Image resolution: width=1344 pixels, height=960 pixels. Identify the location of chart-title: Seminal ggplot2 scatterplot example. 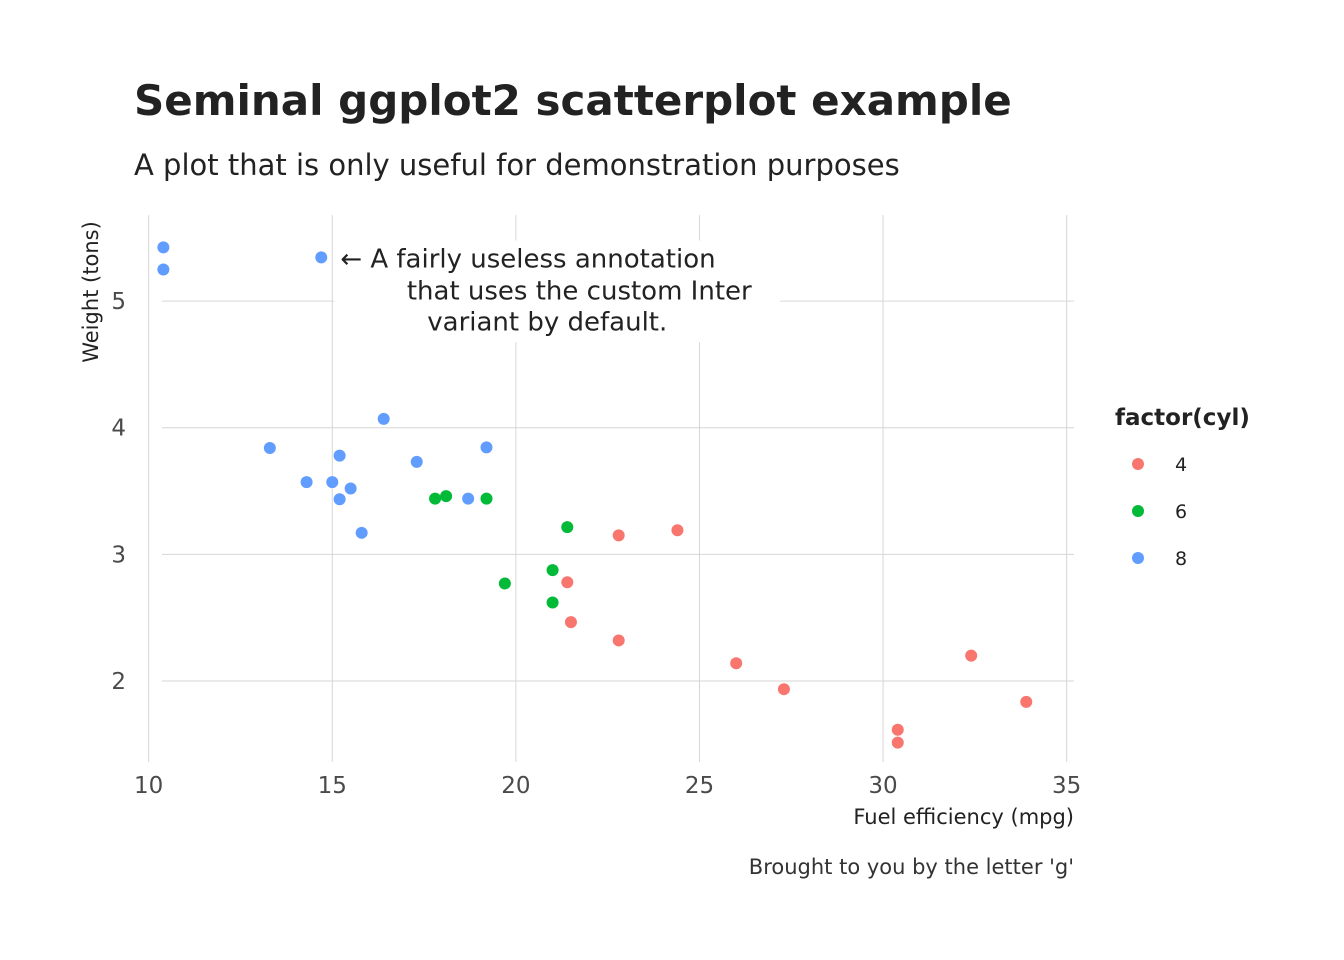
(573, 100).